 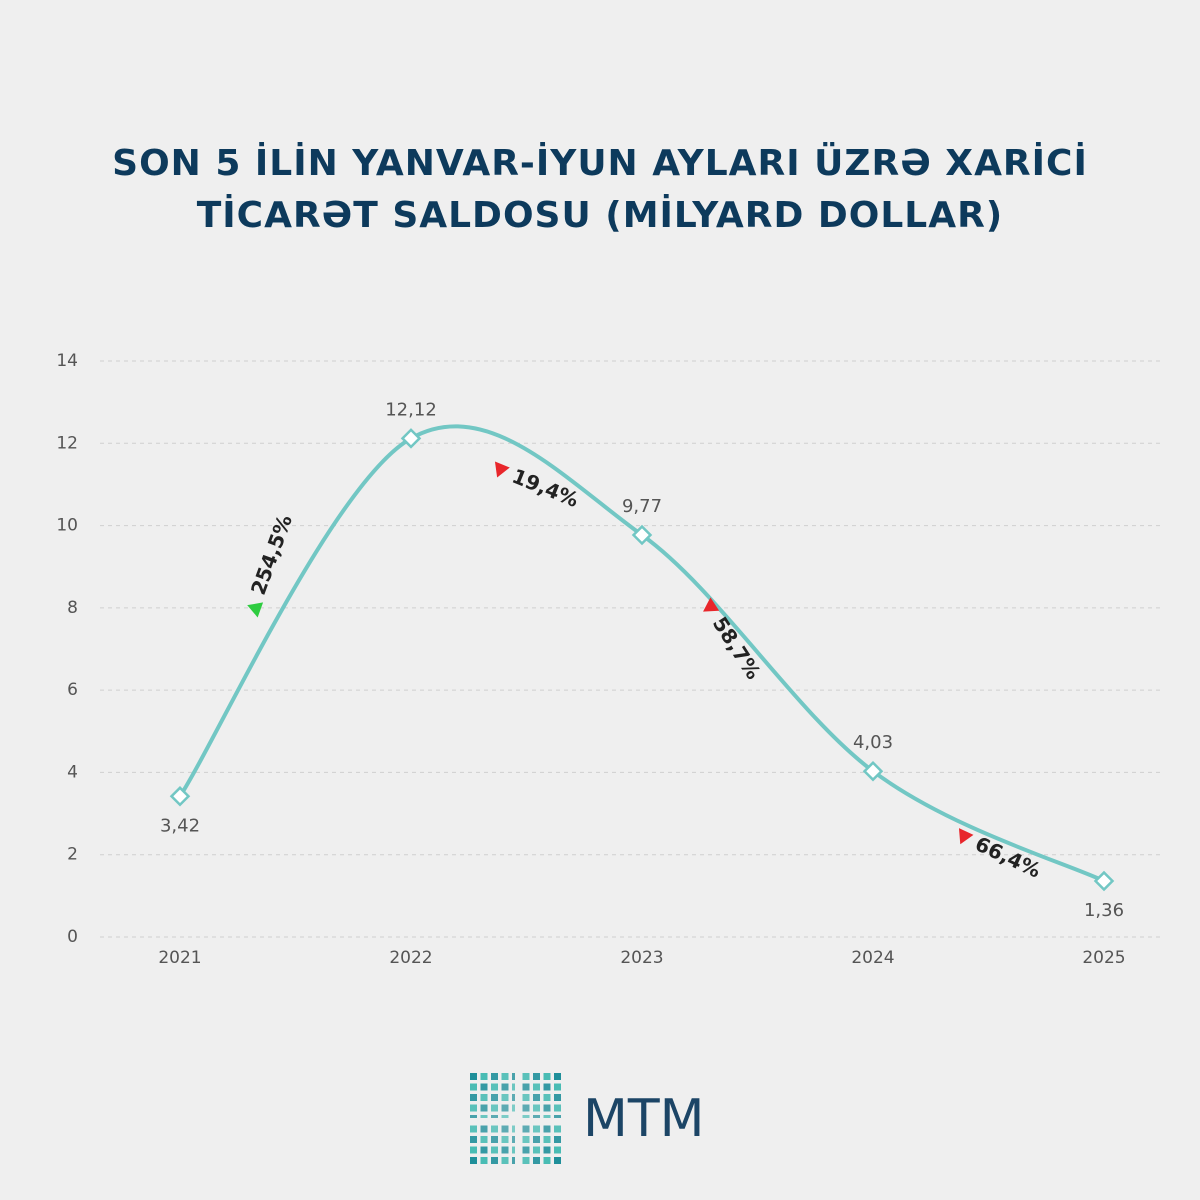 I want to click on change-annotation: 19,4%, so click(x=538, y=486).